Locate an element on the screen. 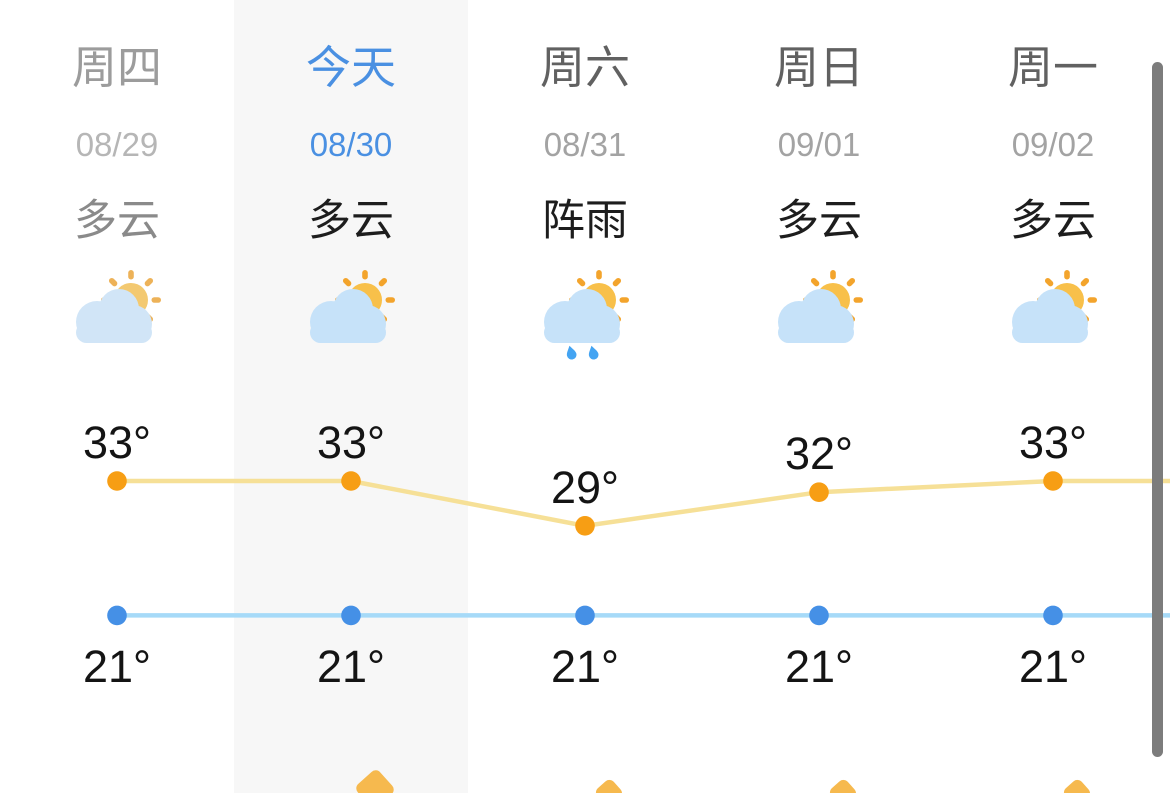  scrollbar is located at coordinates (1157, 409).